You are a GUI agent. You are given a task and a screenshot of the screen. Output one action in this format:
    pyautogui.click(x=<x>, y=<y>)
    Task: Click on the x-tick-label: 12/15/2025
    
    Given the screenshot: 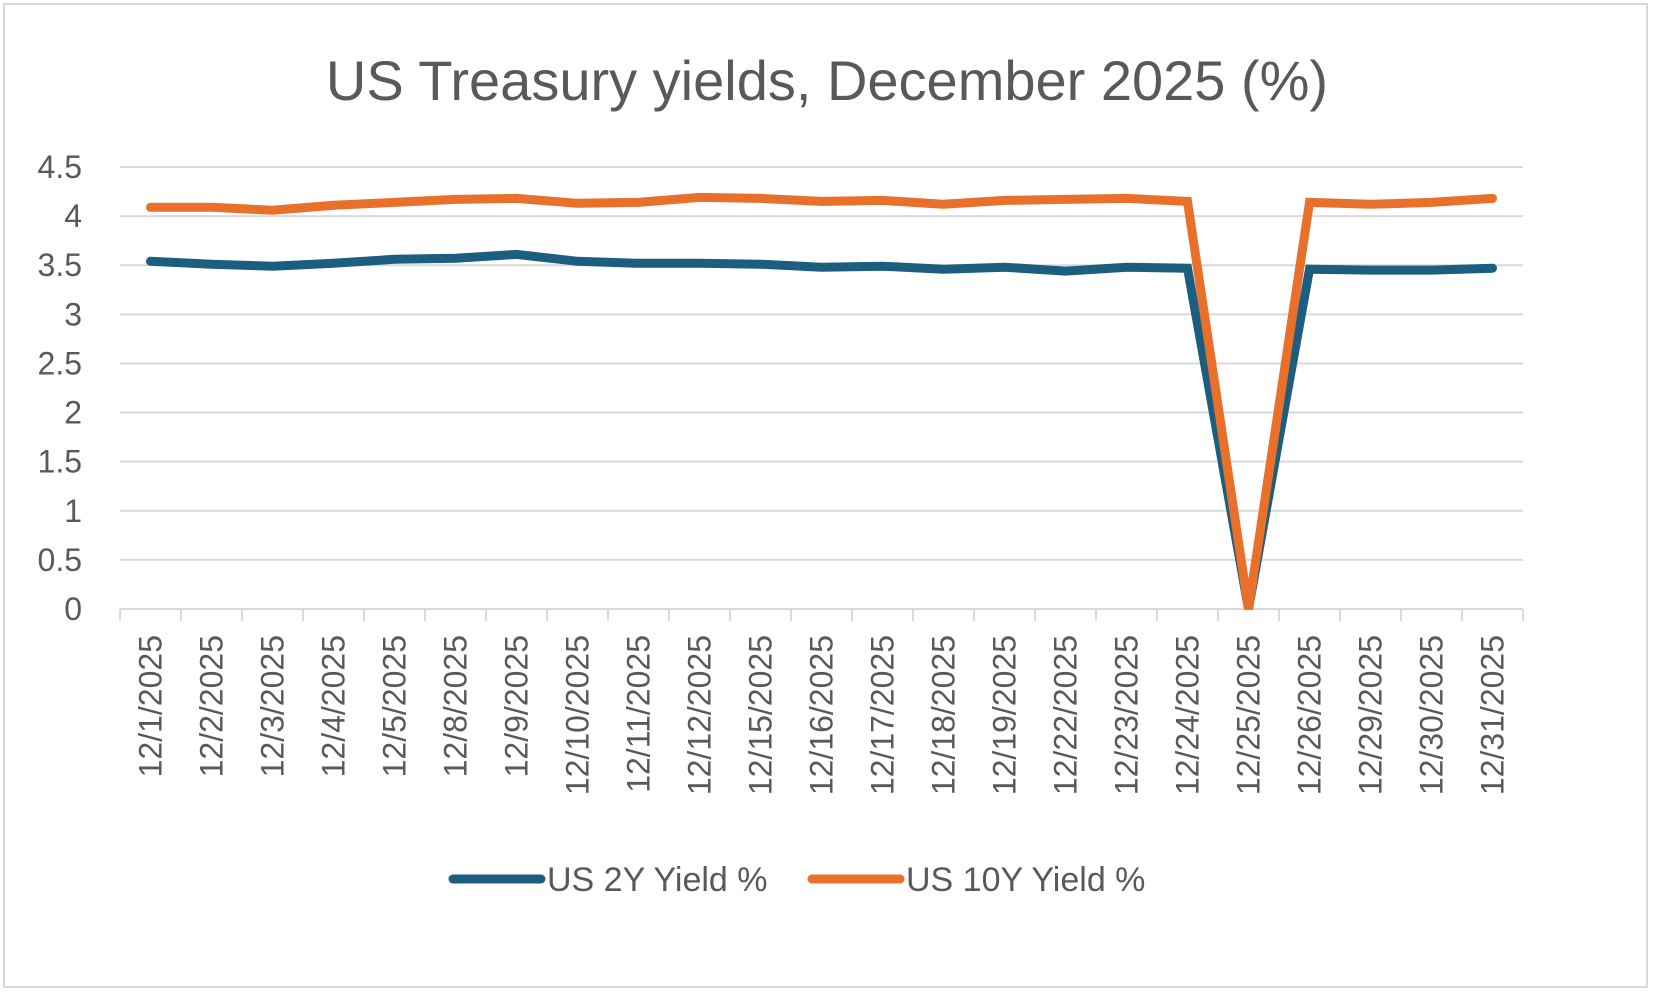 What is the action you would take?
    pyautogui.click(x=761, y=715)
    